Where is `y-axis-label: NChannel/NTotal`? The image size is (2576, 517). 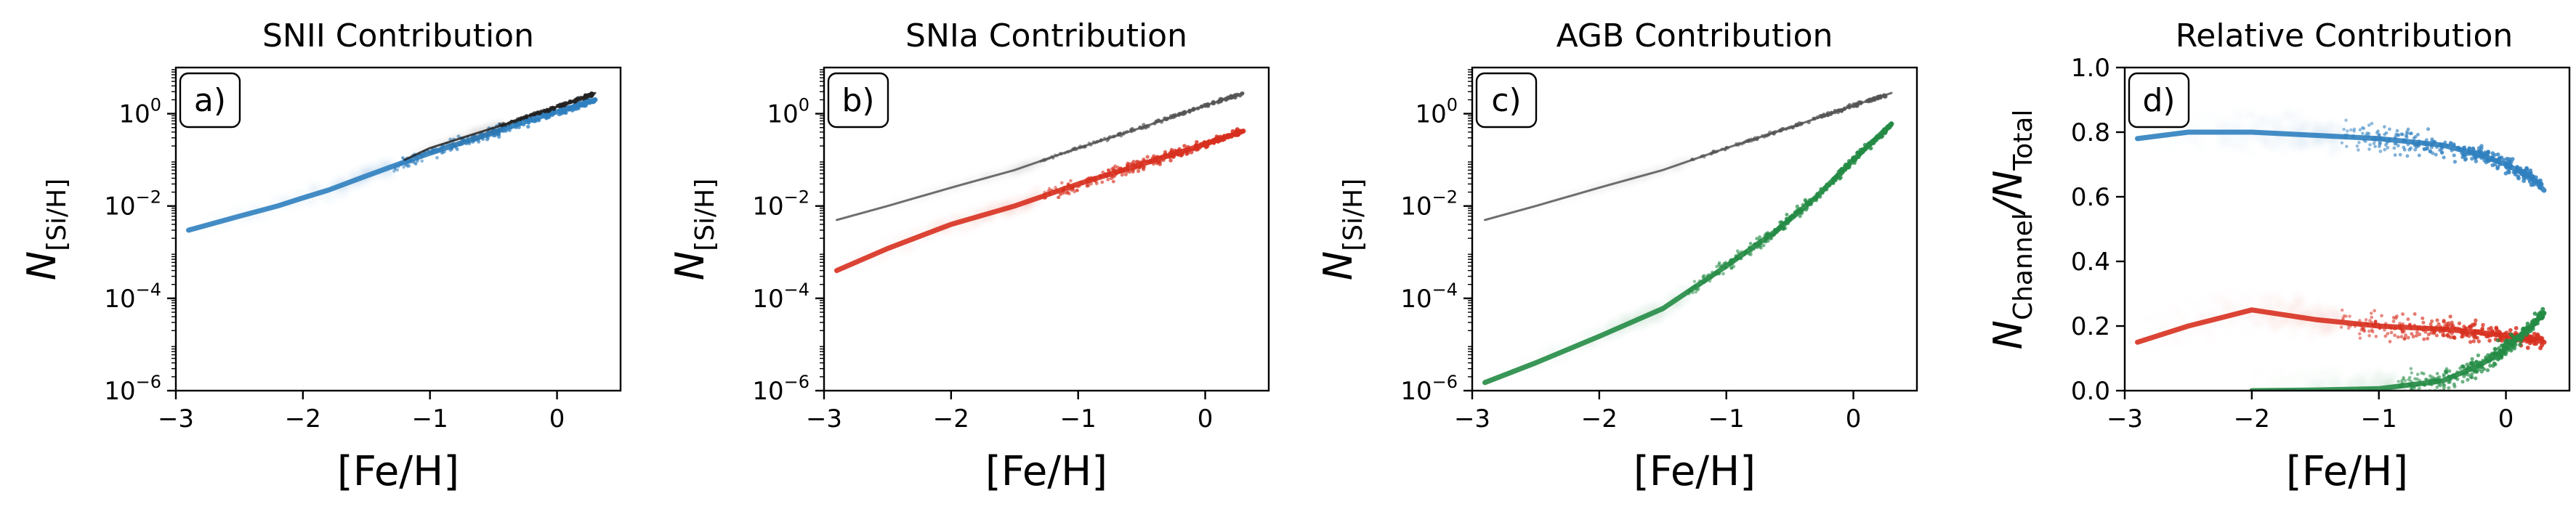
y-axis-label: NChannel/NTotal is located at coordinates (2012, 230).